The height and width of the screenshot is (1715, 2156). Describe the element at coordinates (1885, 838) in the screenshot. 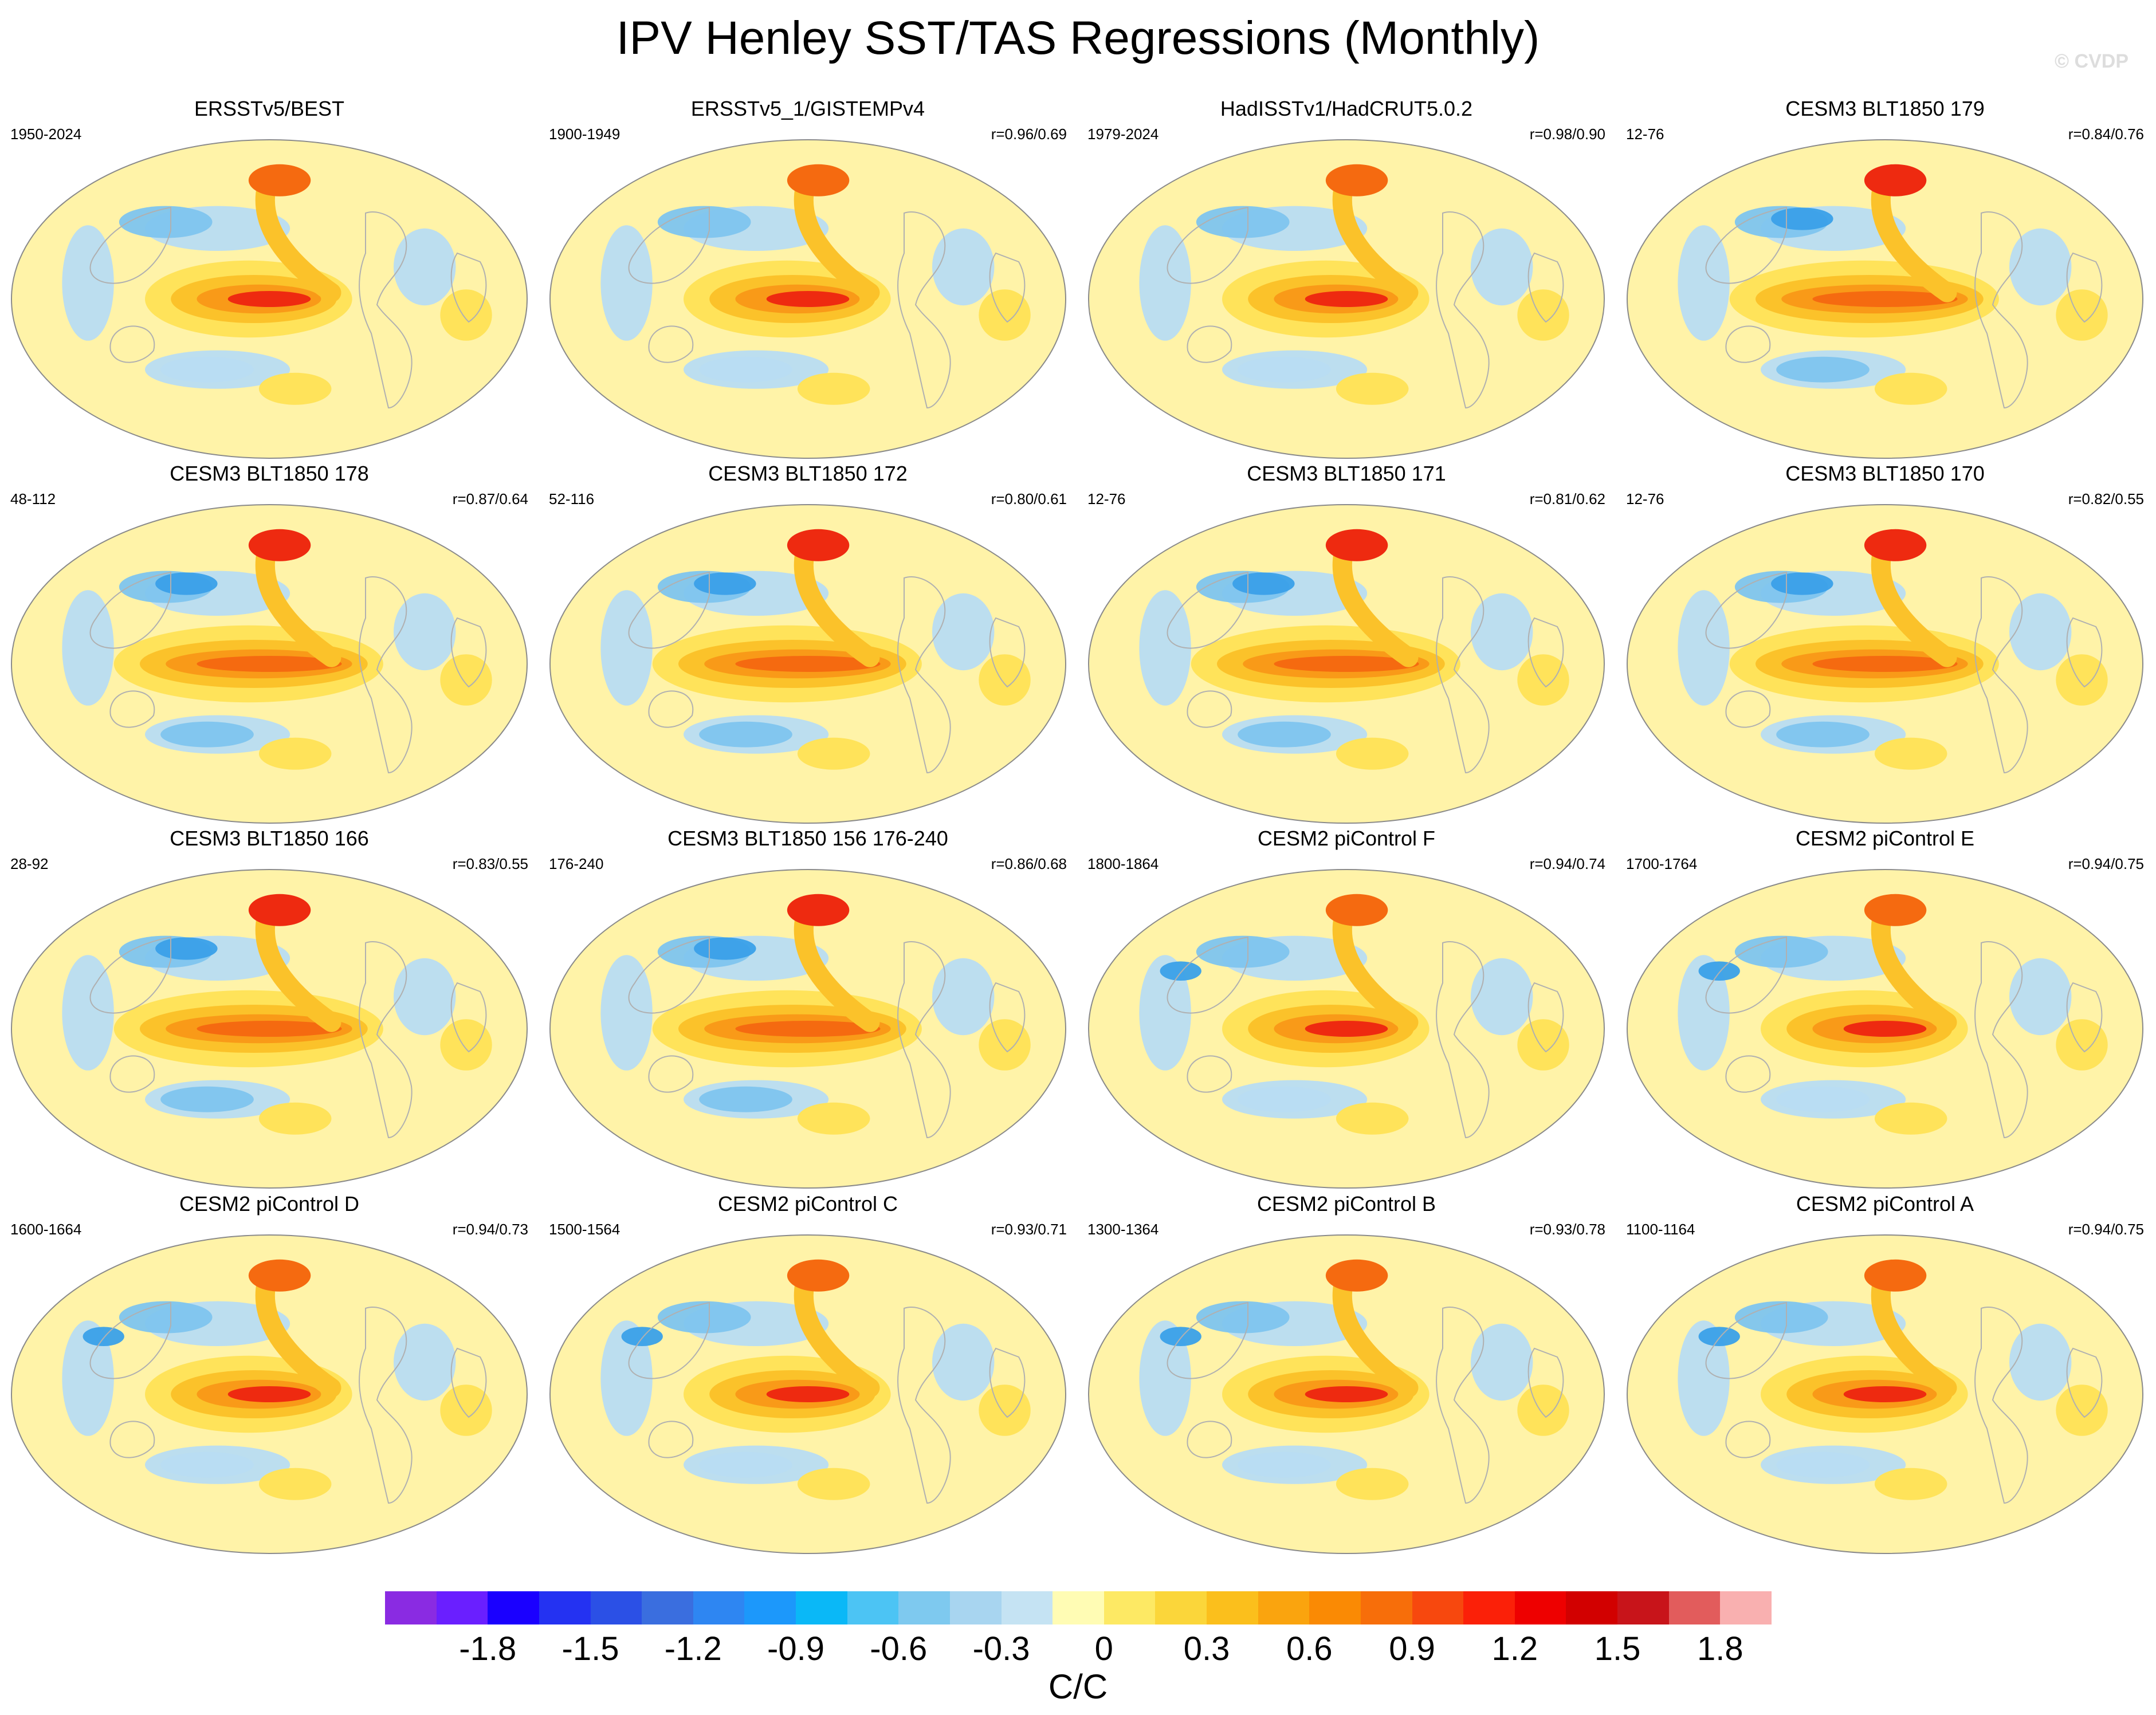

I see `panel-title: CESM2 piControl E` at that location.